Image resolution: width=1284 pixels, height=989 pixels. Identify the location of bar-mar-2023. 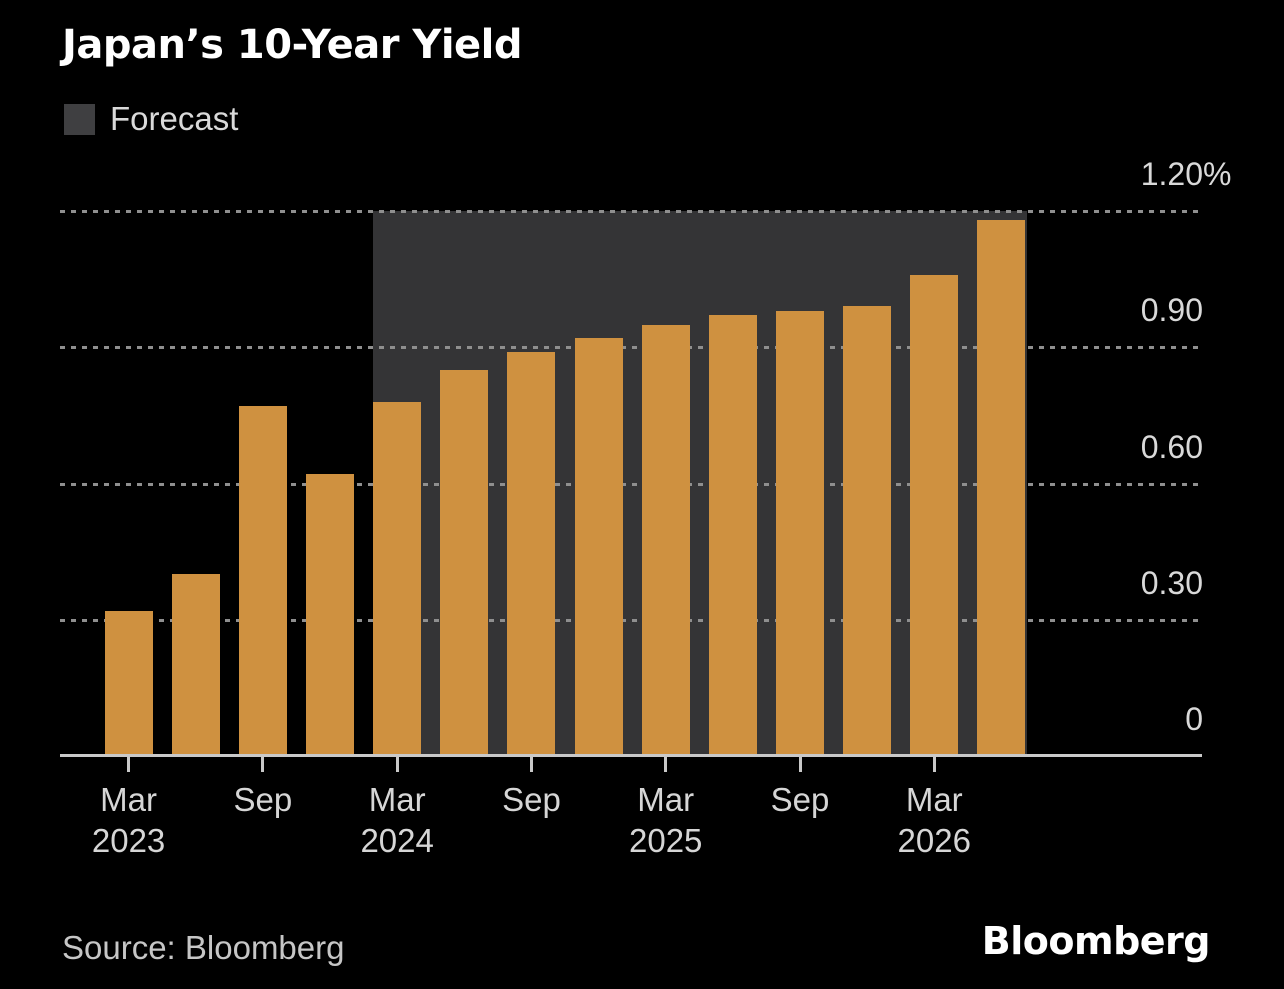
(128, 683).